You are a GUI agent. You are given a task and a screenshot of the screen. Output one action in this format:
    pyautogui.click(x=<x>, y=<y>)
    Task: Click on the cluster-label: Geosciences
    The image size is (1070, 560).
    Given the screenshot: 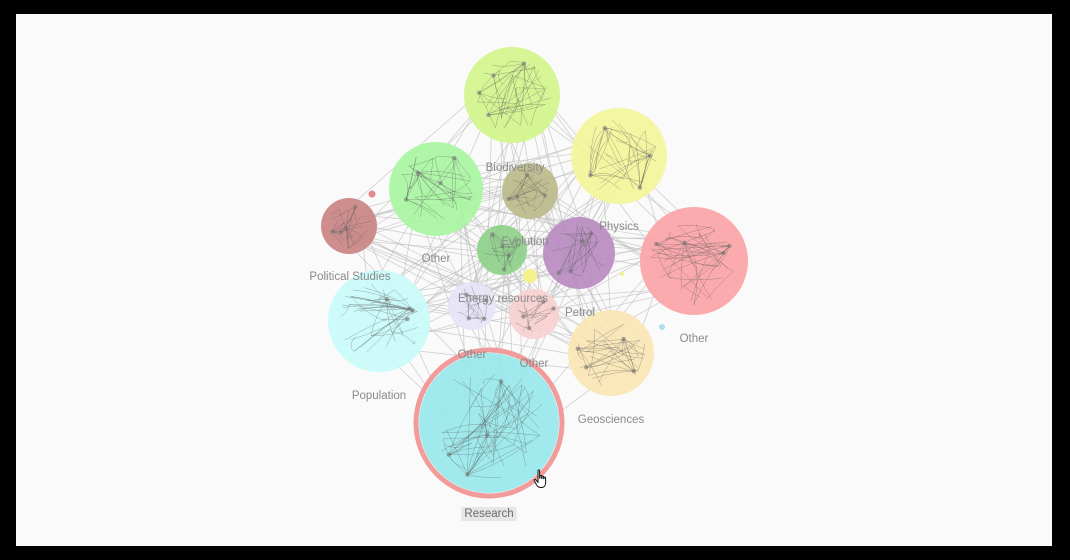 What is the action you would take?
    pyautogui.click(x=611, y=420)
    